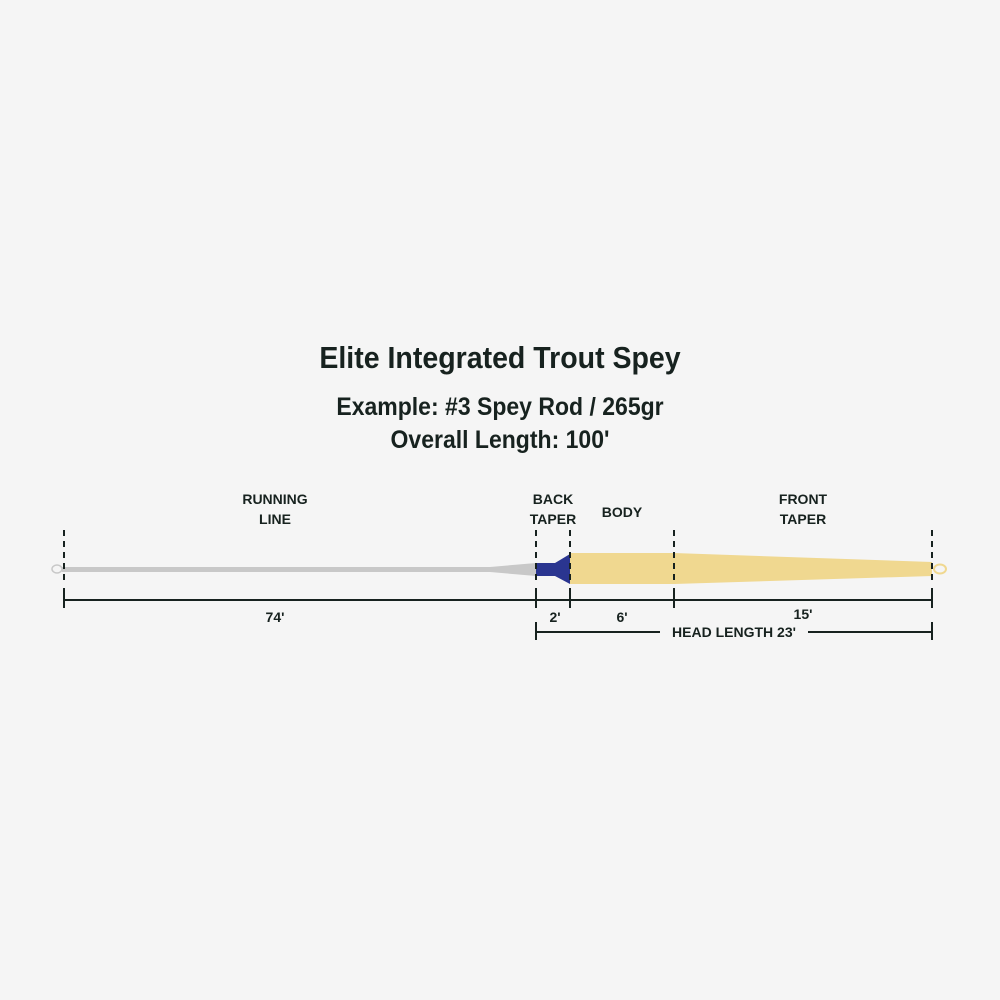 The image size is (1000, 1000). Describe the element at coordinates (275, 617) in the screenshot. I see `running-line-length: 74'` at that location.